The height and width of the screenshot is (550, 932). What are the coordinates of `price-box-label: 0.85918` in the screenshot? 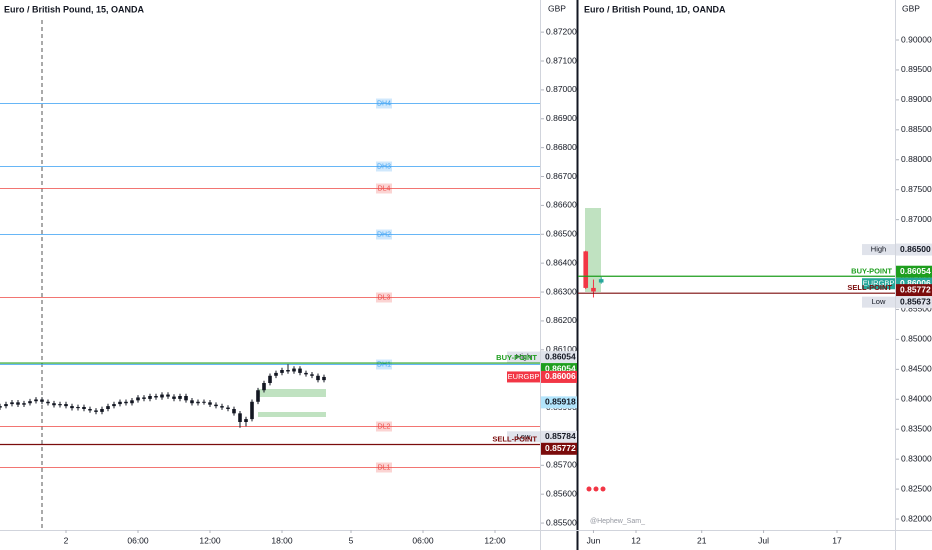 It's located at (560, 402).